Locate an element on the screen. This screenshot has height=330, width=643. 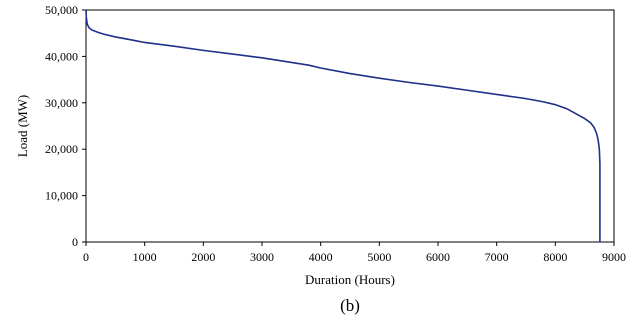
figure-caption: (b) is located at coordinates (350, 305).